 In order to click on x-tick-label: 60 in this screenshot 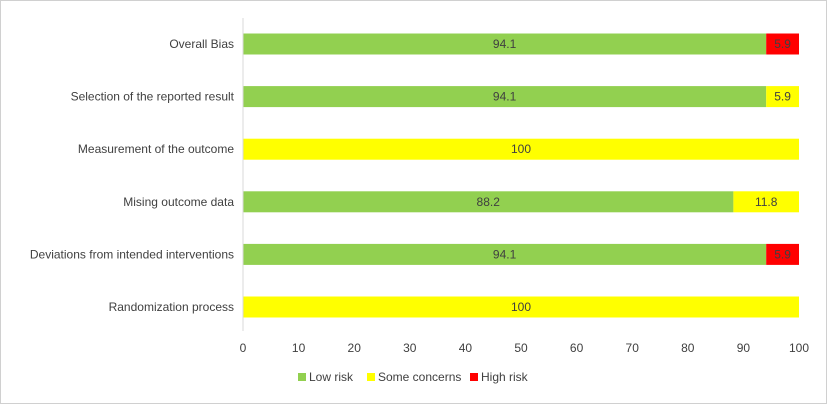, I will do `click(577, 348)`.